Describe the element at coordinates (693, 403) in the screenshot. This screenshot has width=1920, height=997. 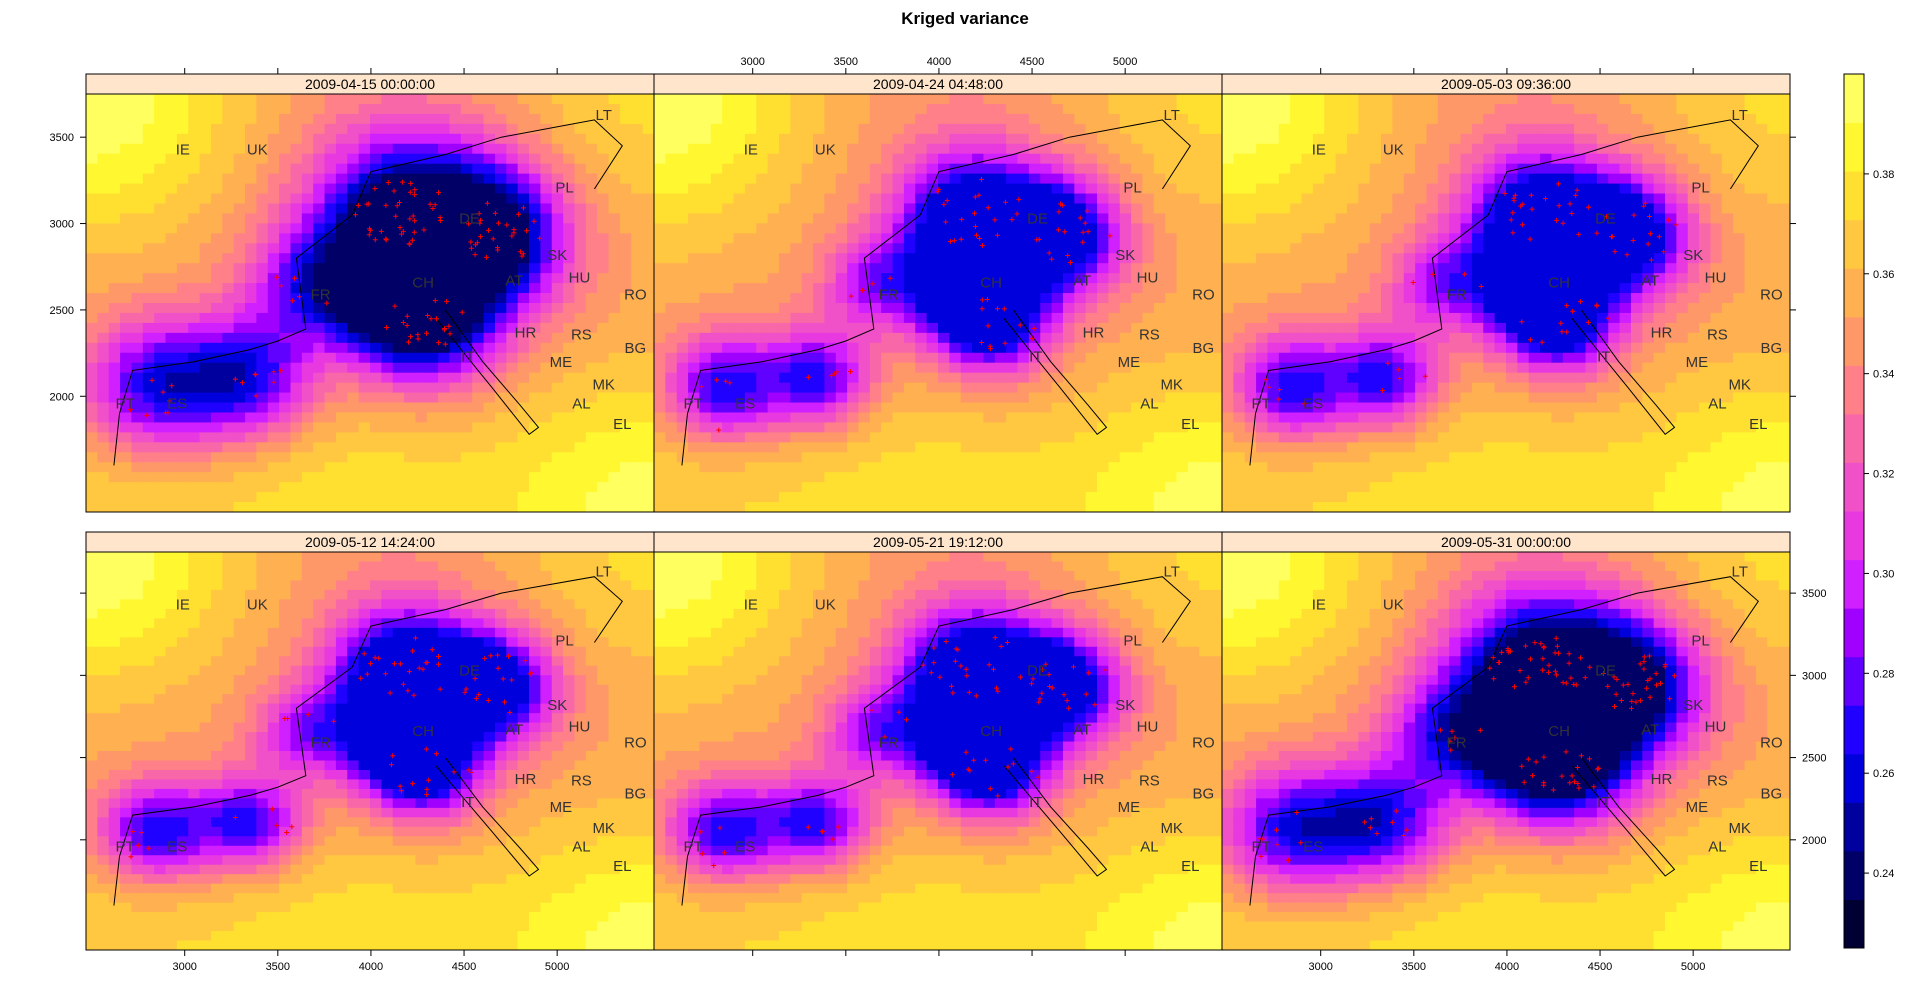
I see `country-label: PT` at that location.